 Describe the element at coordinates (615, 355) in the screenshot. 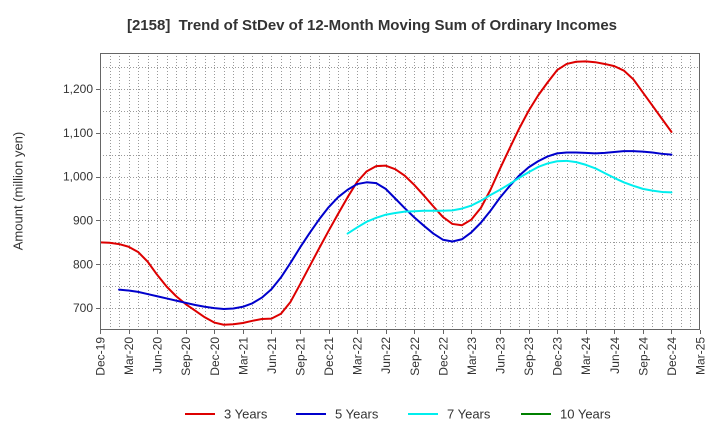

I see `x-tick-label-jun-24: Jun-24` at that location.